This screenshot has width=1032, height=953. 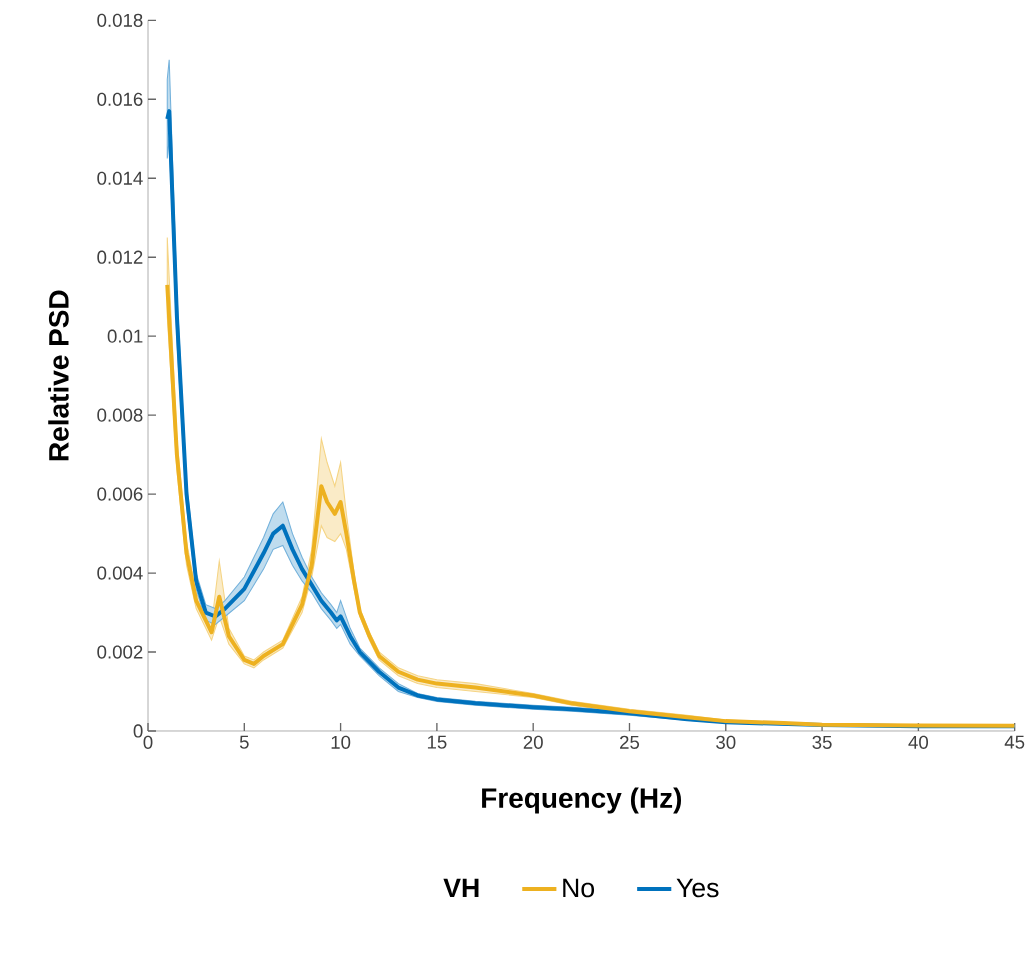 What do you see at coordinates (120, 494) in the screenshot?
I see `y-tick-label: 0.006` at bounding box center [120, 494].